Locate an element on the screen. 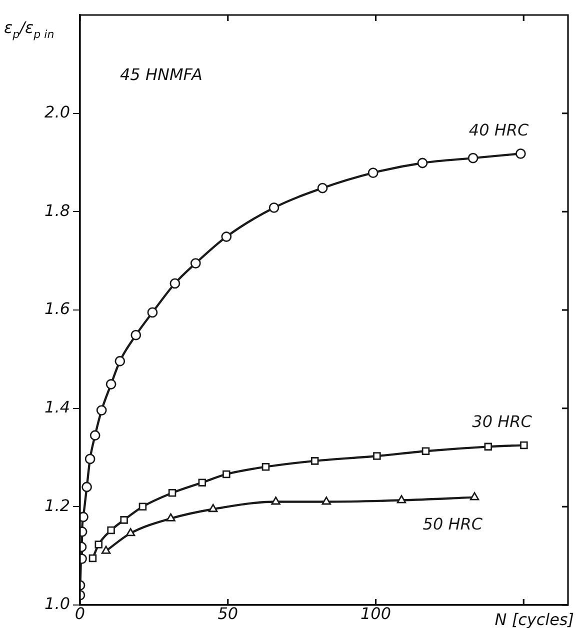  series-label: 30 HRC is located at coordinates (502, 422).